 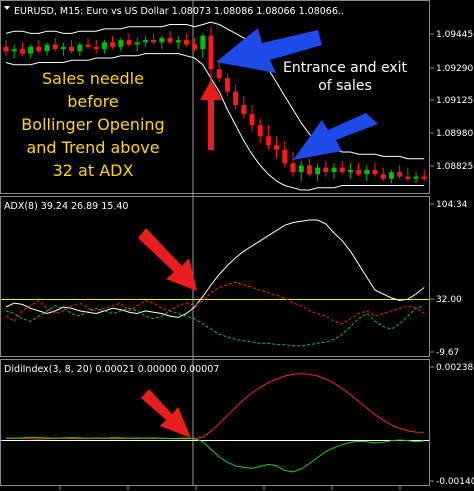 I want to click on annotation-right: Entrance and exit of sales, so click(x=345, y=77).